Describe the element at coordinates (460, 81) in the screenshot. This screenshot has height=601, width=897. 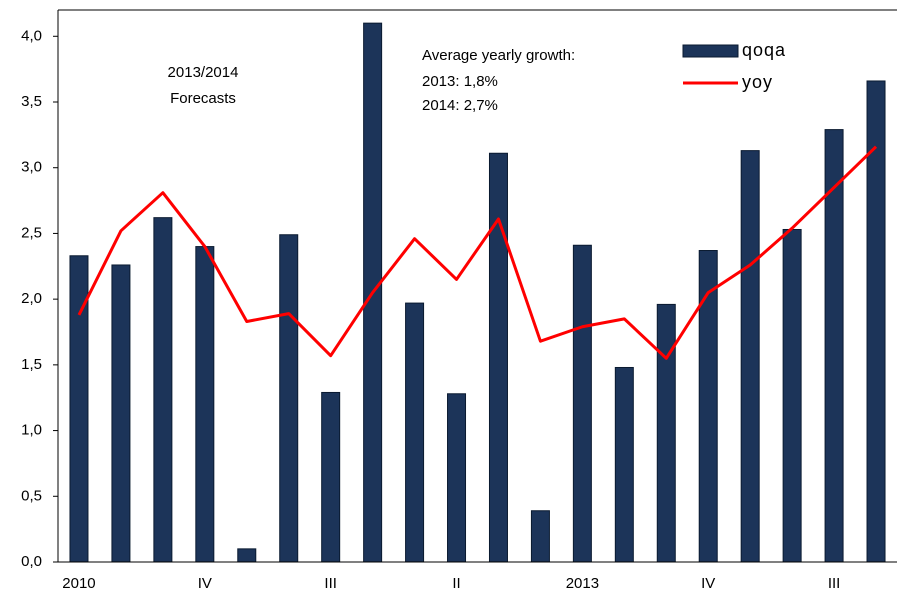
I see `annotation: 2013: 1,8%` at that location.